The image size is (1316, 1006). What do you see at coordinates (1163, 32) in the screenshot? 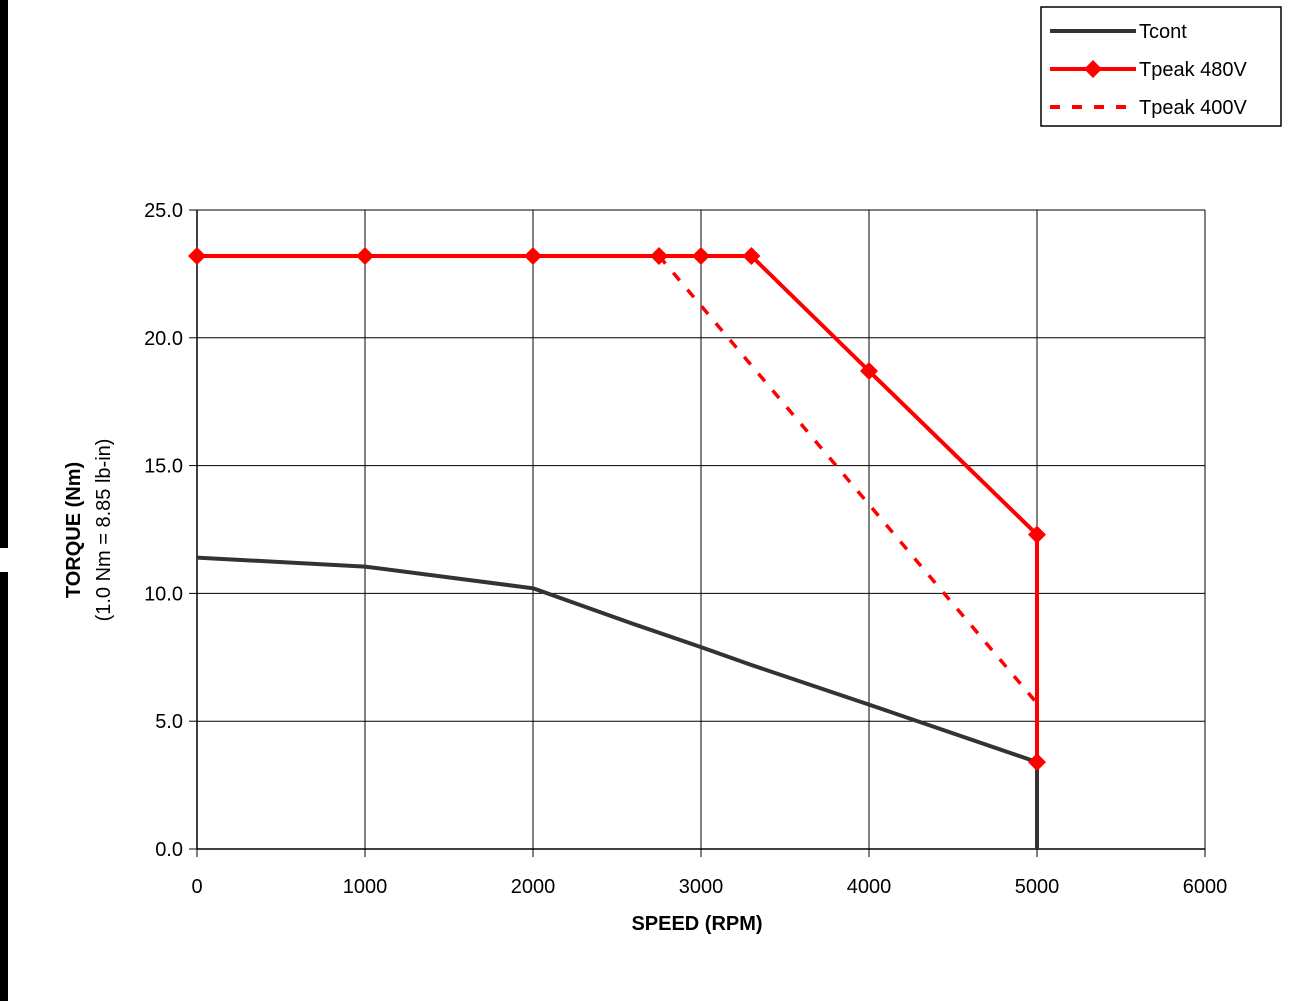
I see `legend-label-tcont: Tcont` at bounding box center [1163, 32].